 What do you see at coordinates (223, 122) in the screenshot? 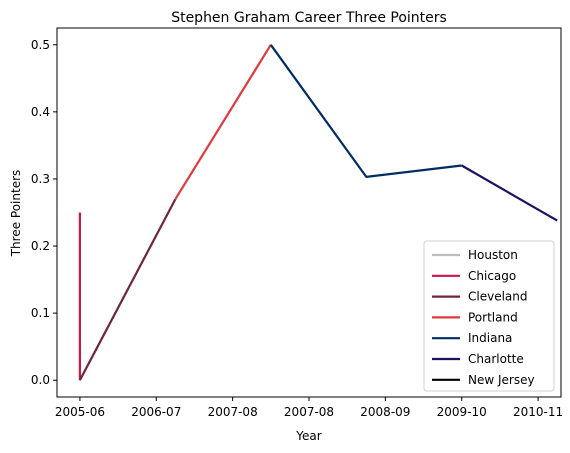
I see `series-line-portland` at bounding box center [223, 122].